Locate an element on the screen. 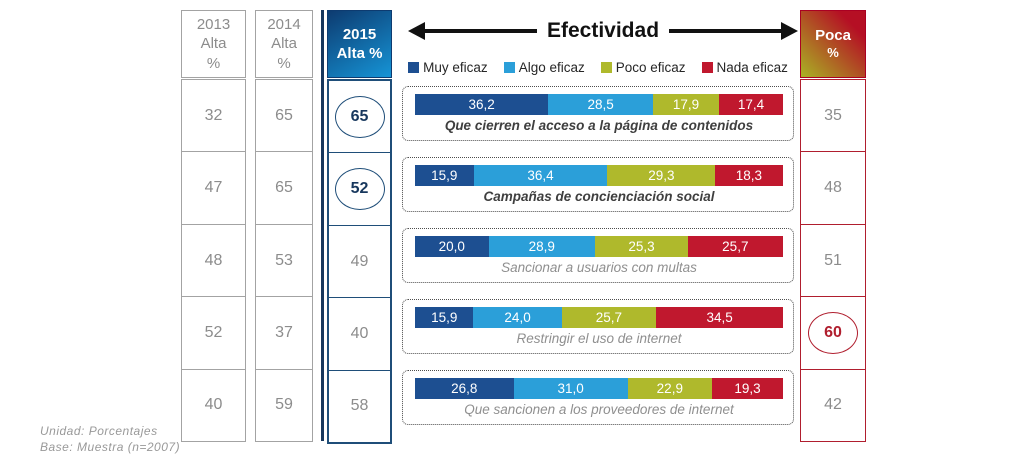 The image size is (1009, 457). segment-value: 26,8 is located at coordinates (464, 388).